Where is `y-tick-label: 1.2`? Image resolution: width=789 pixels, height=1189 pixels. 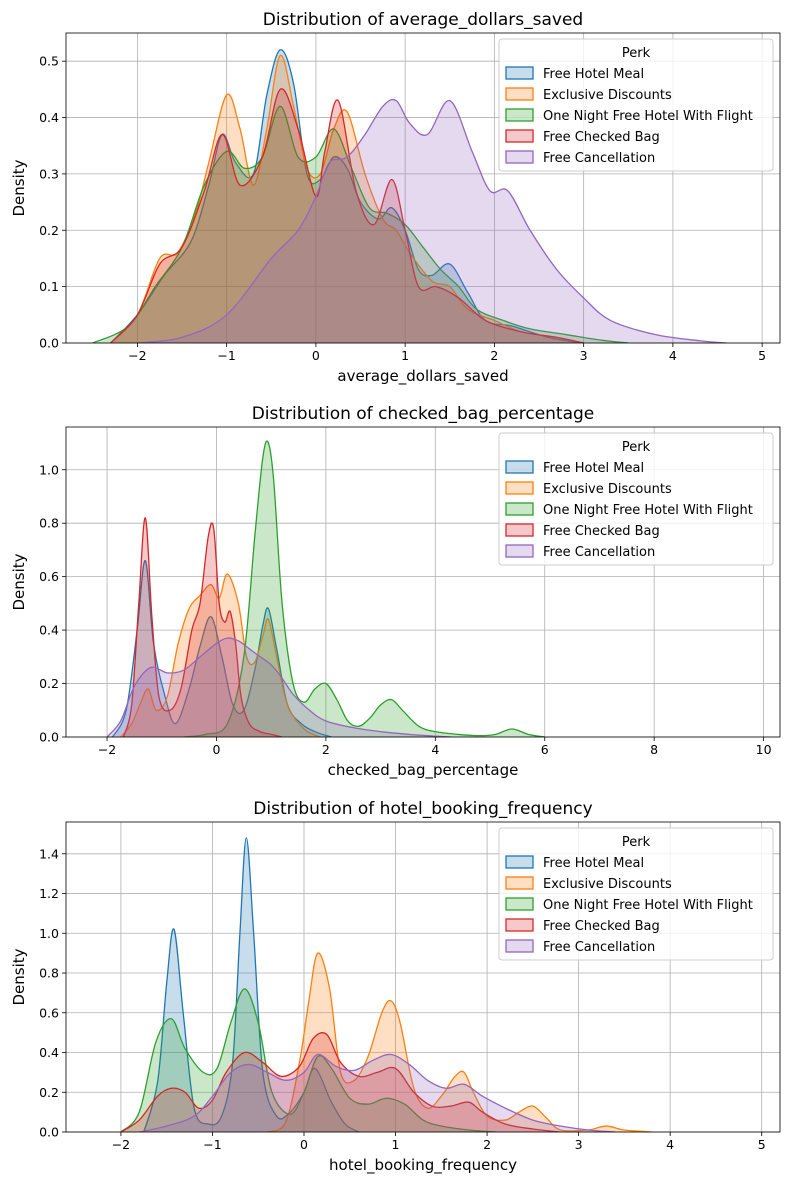 y-tick-label: 1.2 is located at coordinates (49, 893).